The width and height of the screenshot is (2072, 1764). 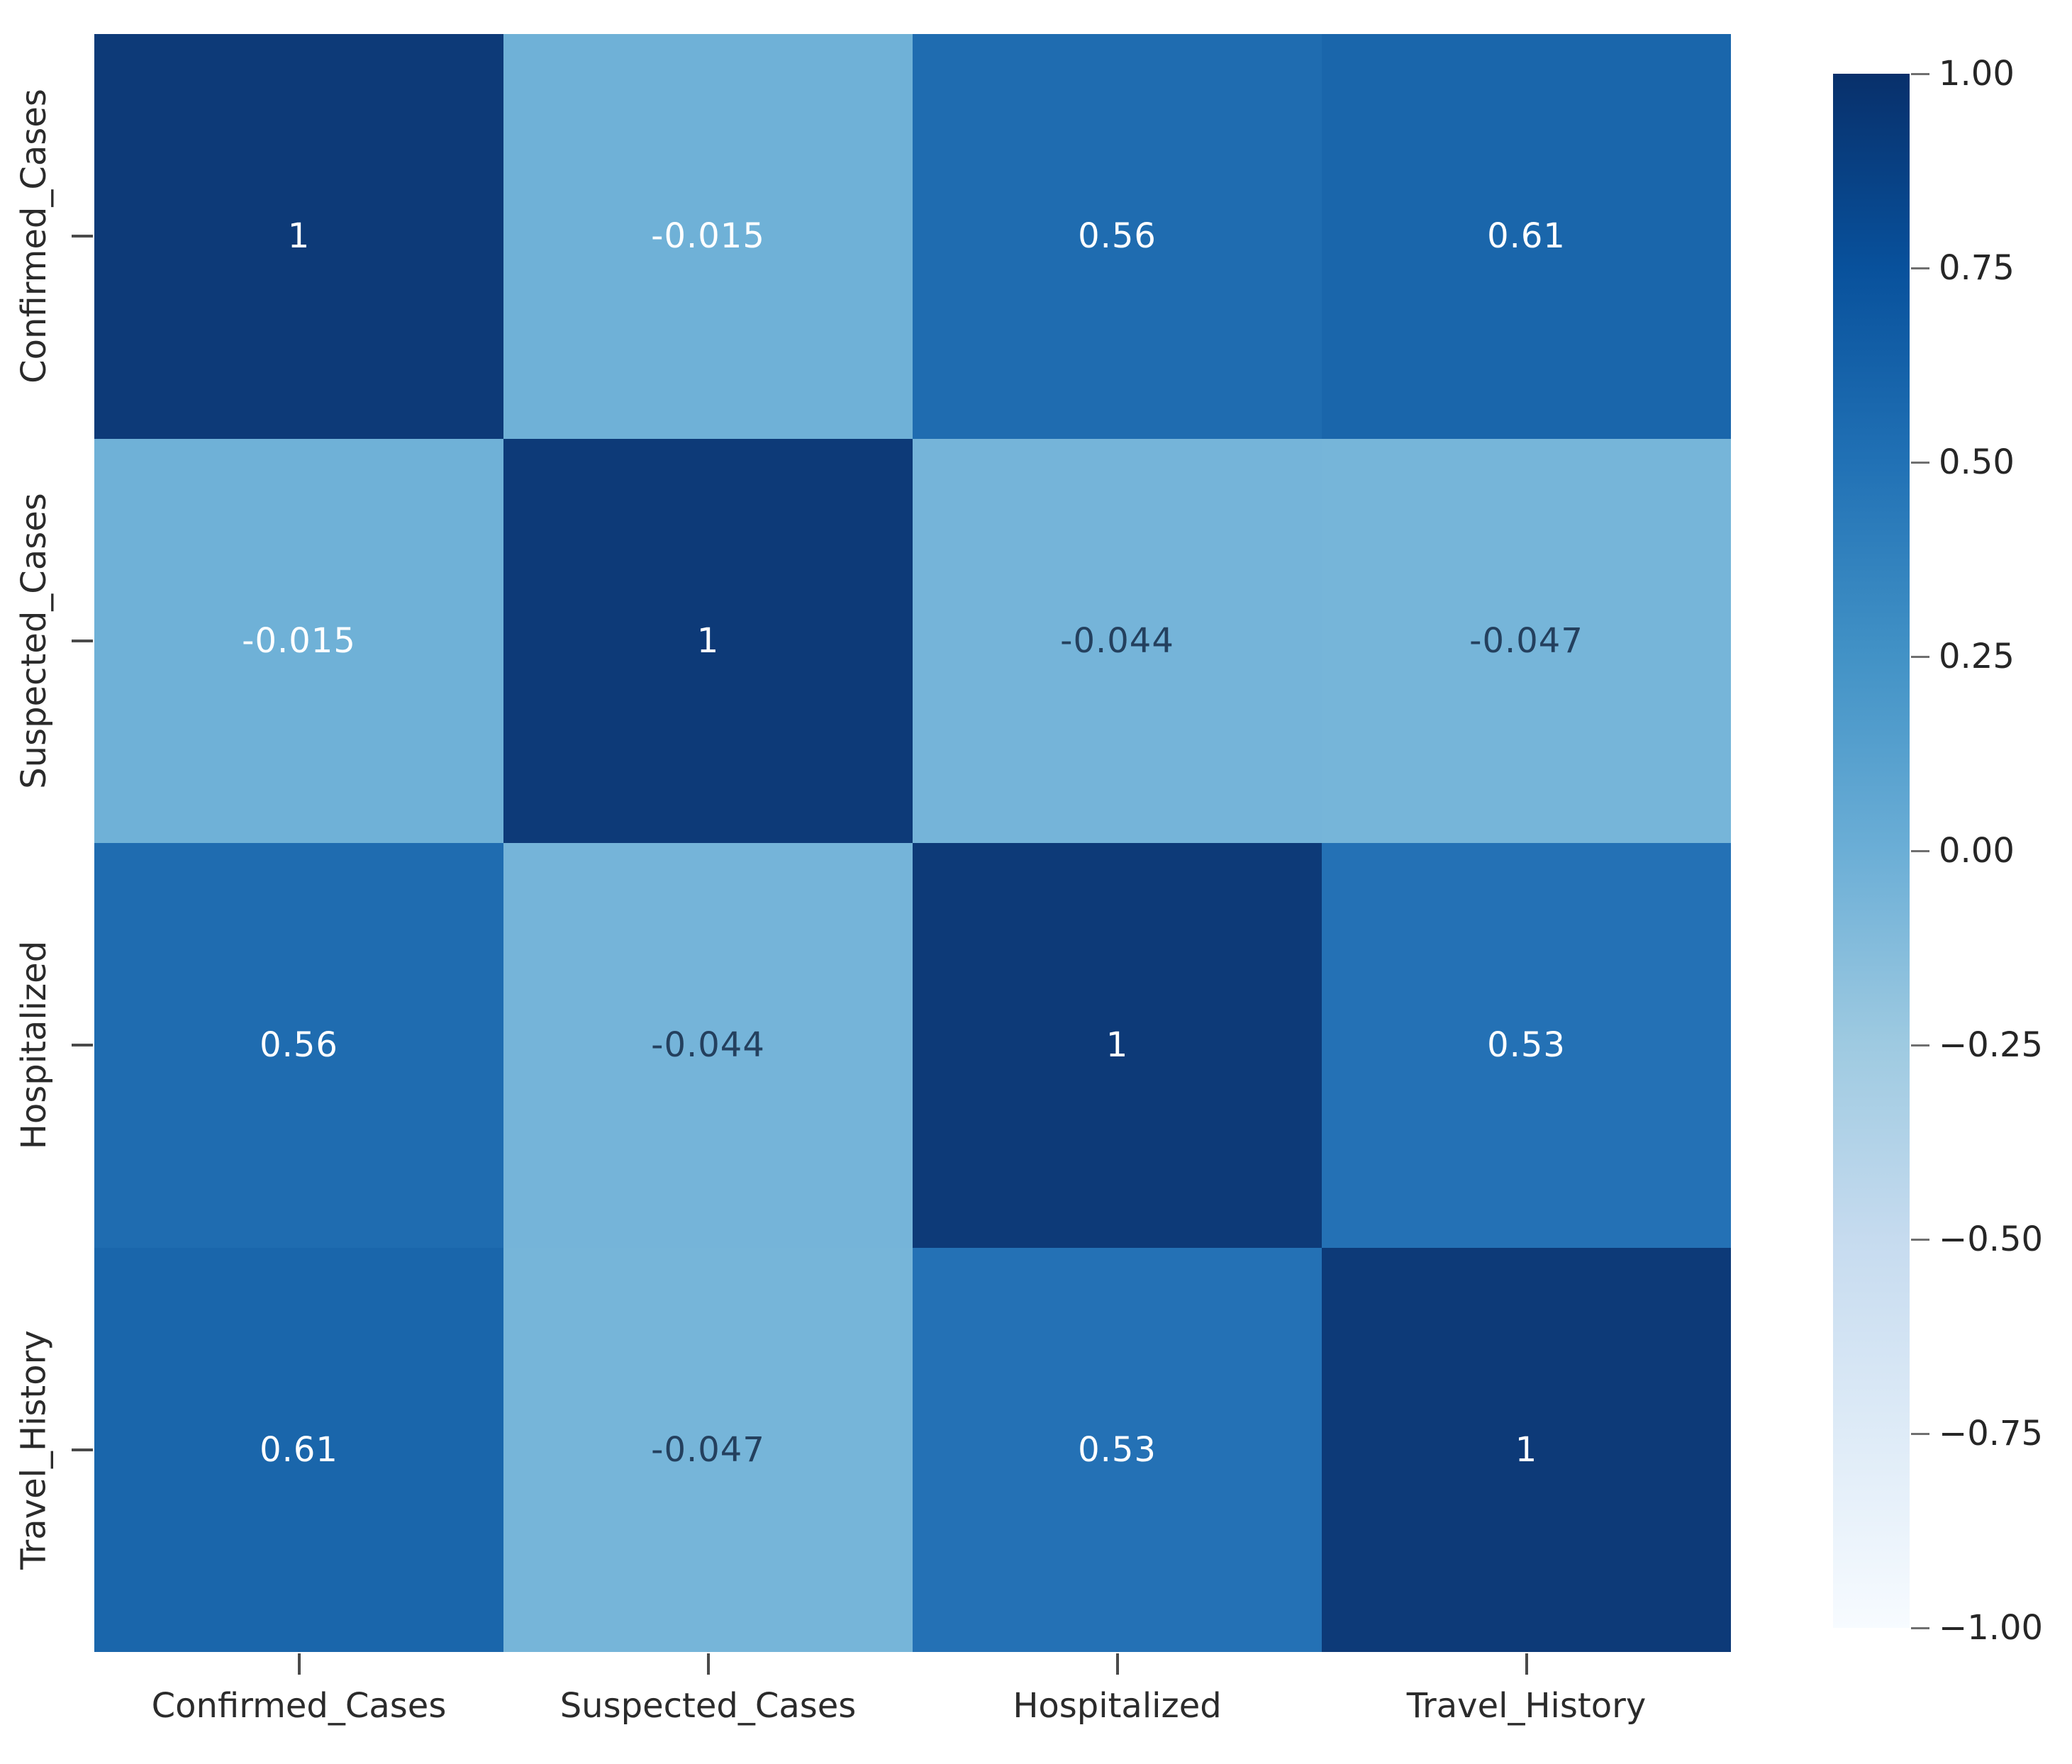 I want to click on y-tick-label-text: Confirmed_Cases, so click(x=34, y=236).